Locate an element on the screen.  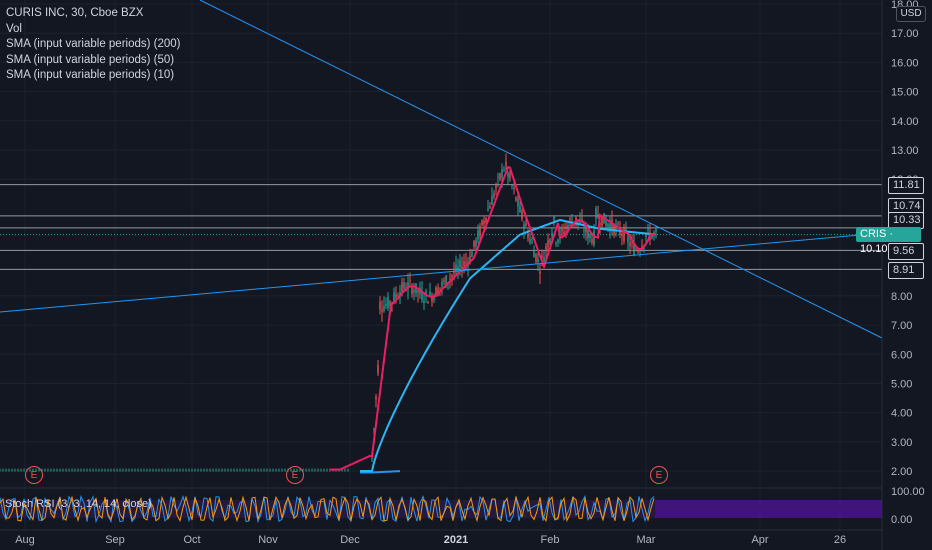
price-tick: 4.00 is located at coordinates (901, 414).